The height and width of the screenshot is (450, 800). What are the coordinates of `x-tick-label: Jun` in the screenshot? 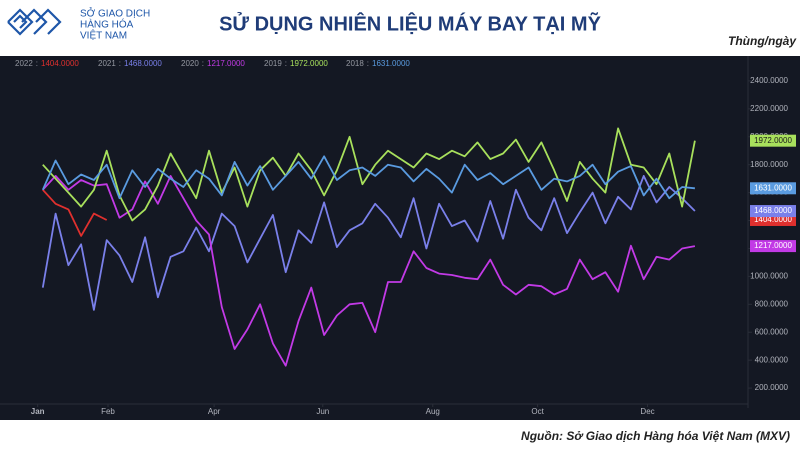 It's located at (322, 411).